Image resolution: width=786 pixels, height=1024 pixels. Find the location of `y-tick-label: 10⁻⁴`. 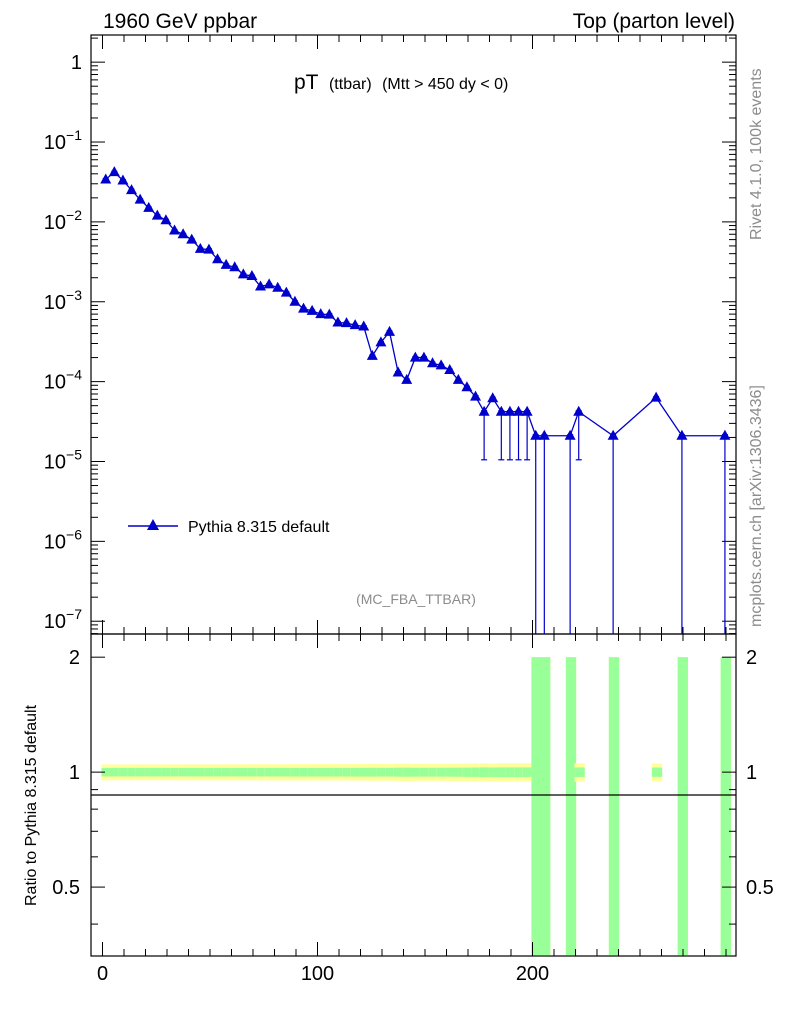

y-tick-label: 10⁻⁴ is located at coordinates (63, 380).